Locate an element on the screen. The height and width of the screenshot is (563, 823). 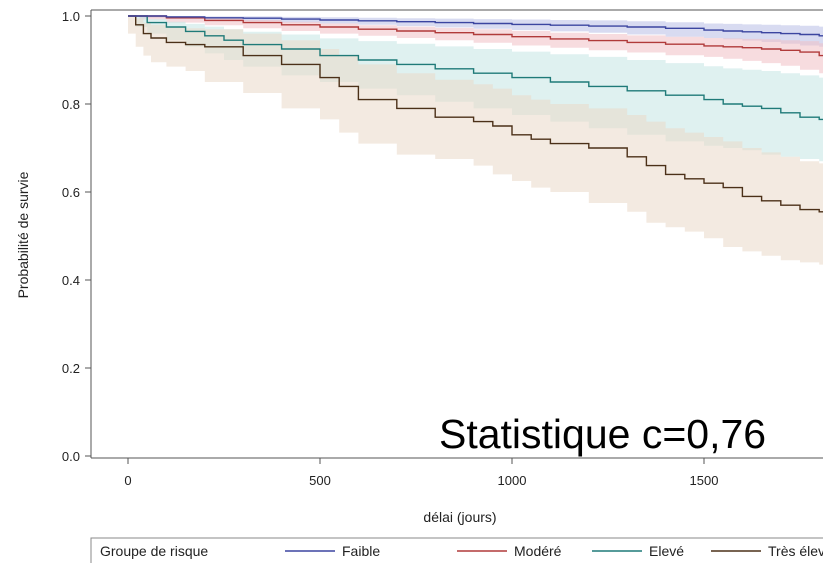
y-tick-label: 0.2 is located at coordinates (71, 368).